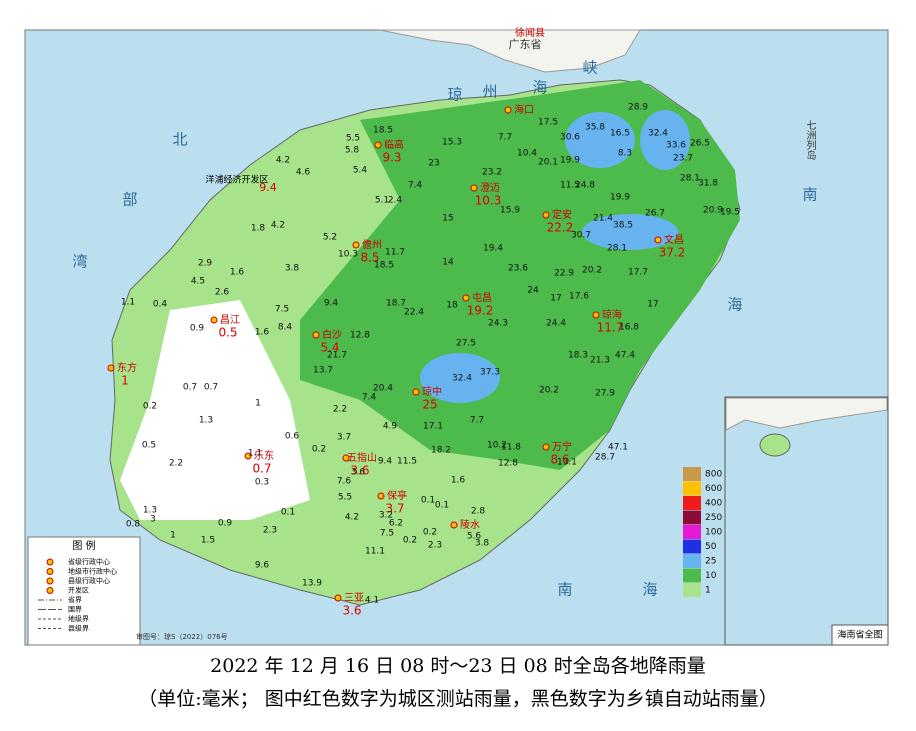  I want to click on station-value: 7.7, so click(505, 138).